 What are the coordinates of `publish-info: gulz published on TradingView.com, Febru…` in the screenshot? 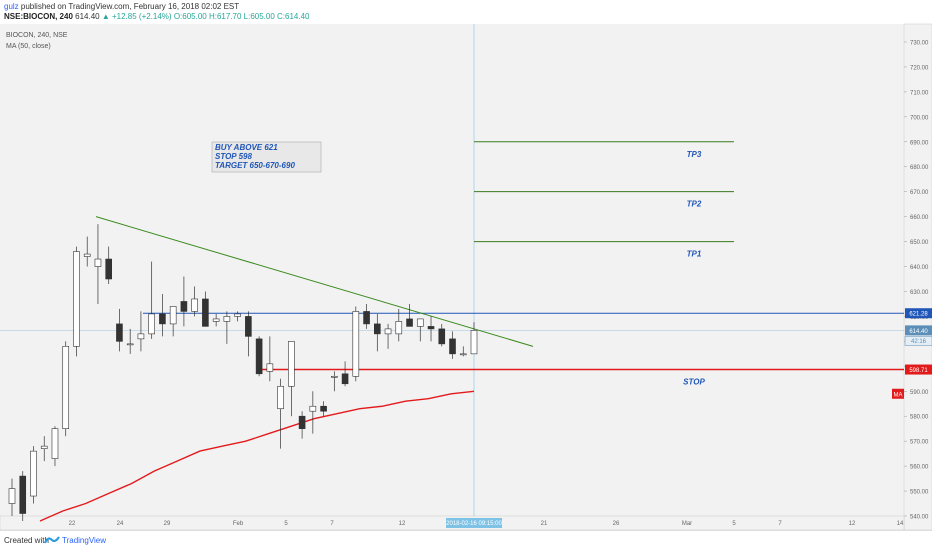 It's located at (121, 6).